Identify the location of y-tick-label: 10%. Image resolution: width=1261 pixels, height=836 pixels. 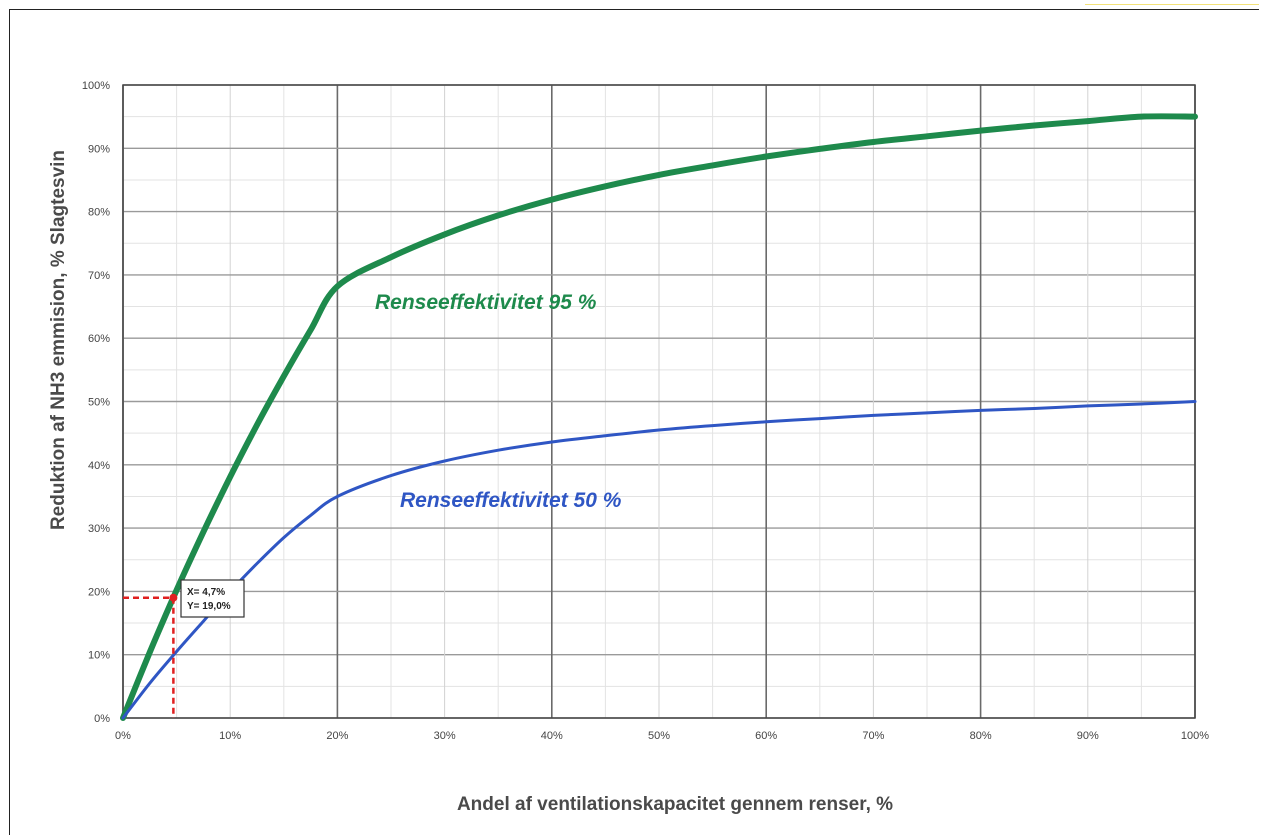
(99, 656).